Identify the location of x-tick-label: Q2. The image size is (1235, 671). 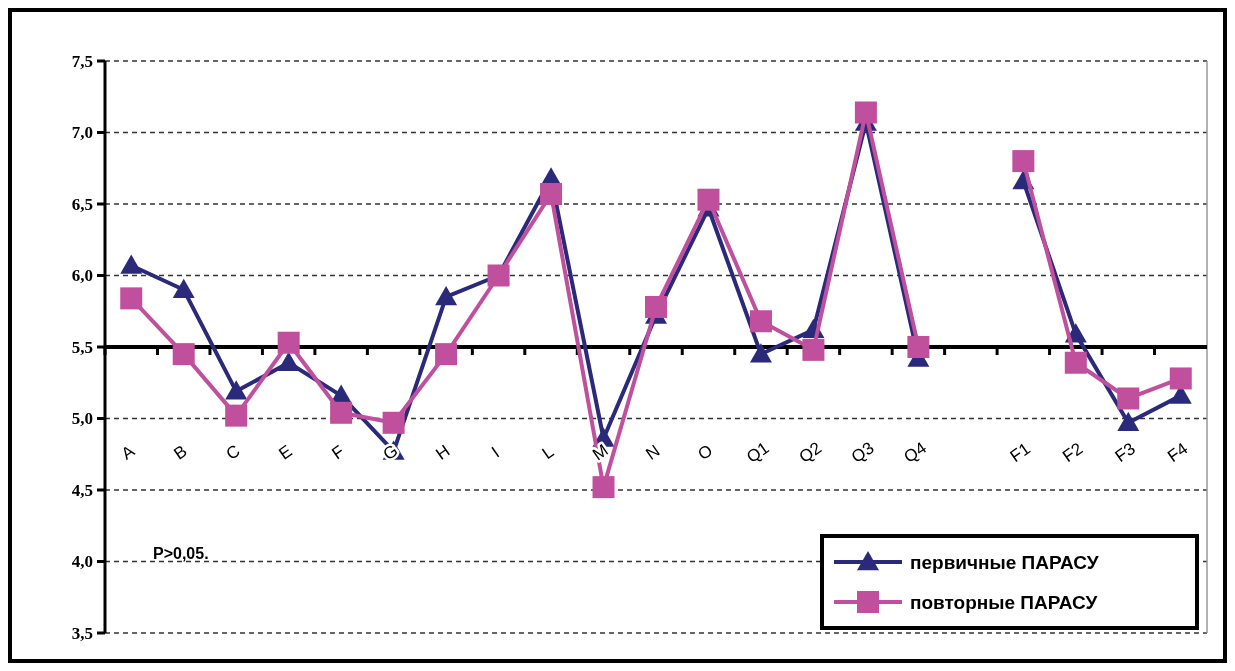
(810, 452).